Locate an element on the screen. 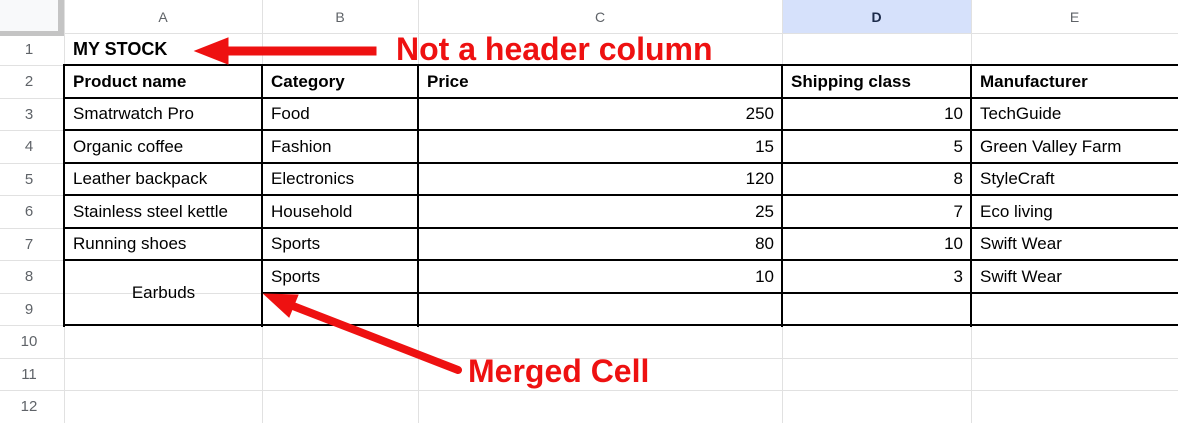  row-header-5: 5 is located at coordinates (29, 179).